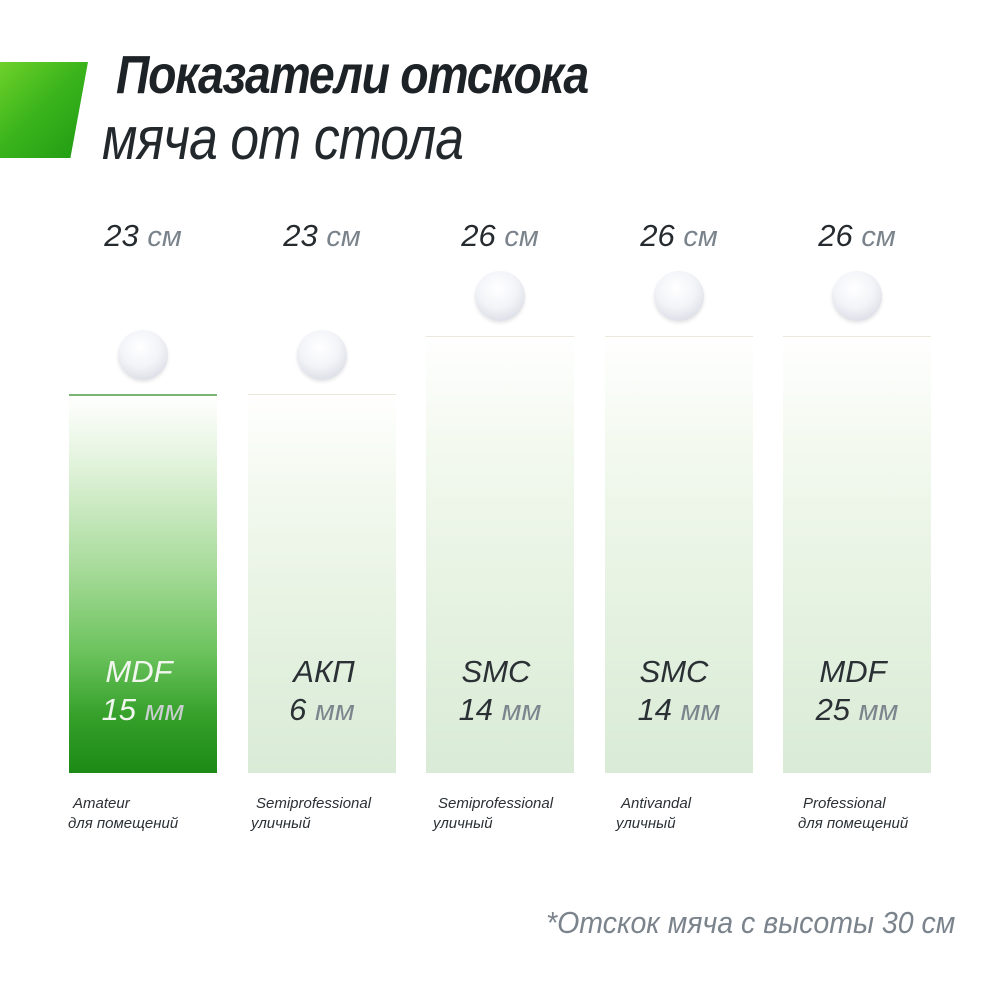  I want to click on material-label: АКП, so click(324, 671).